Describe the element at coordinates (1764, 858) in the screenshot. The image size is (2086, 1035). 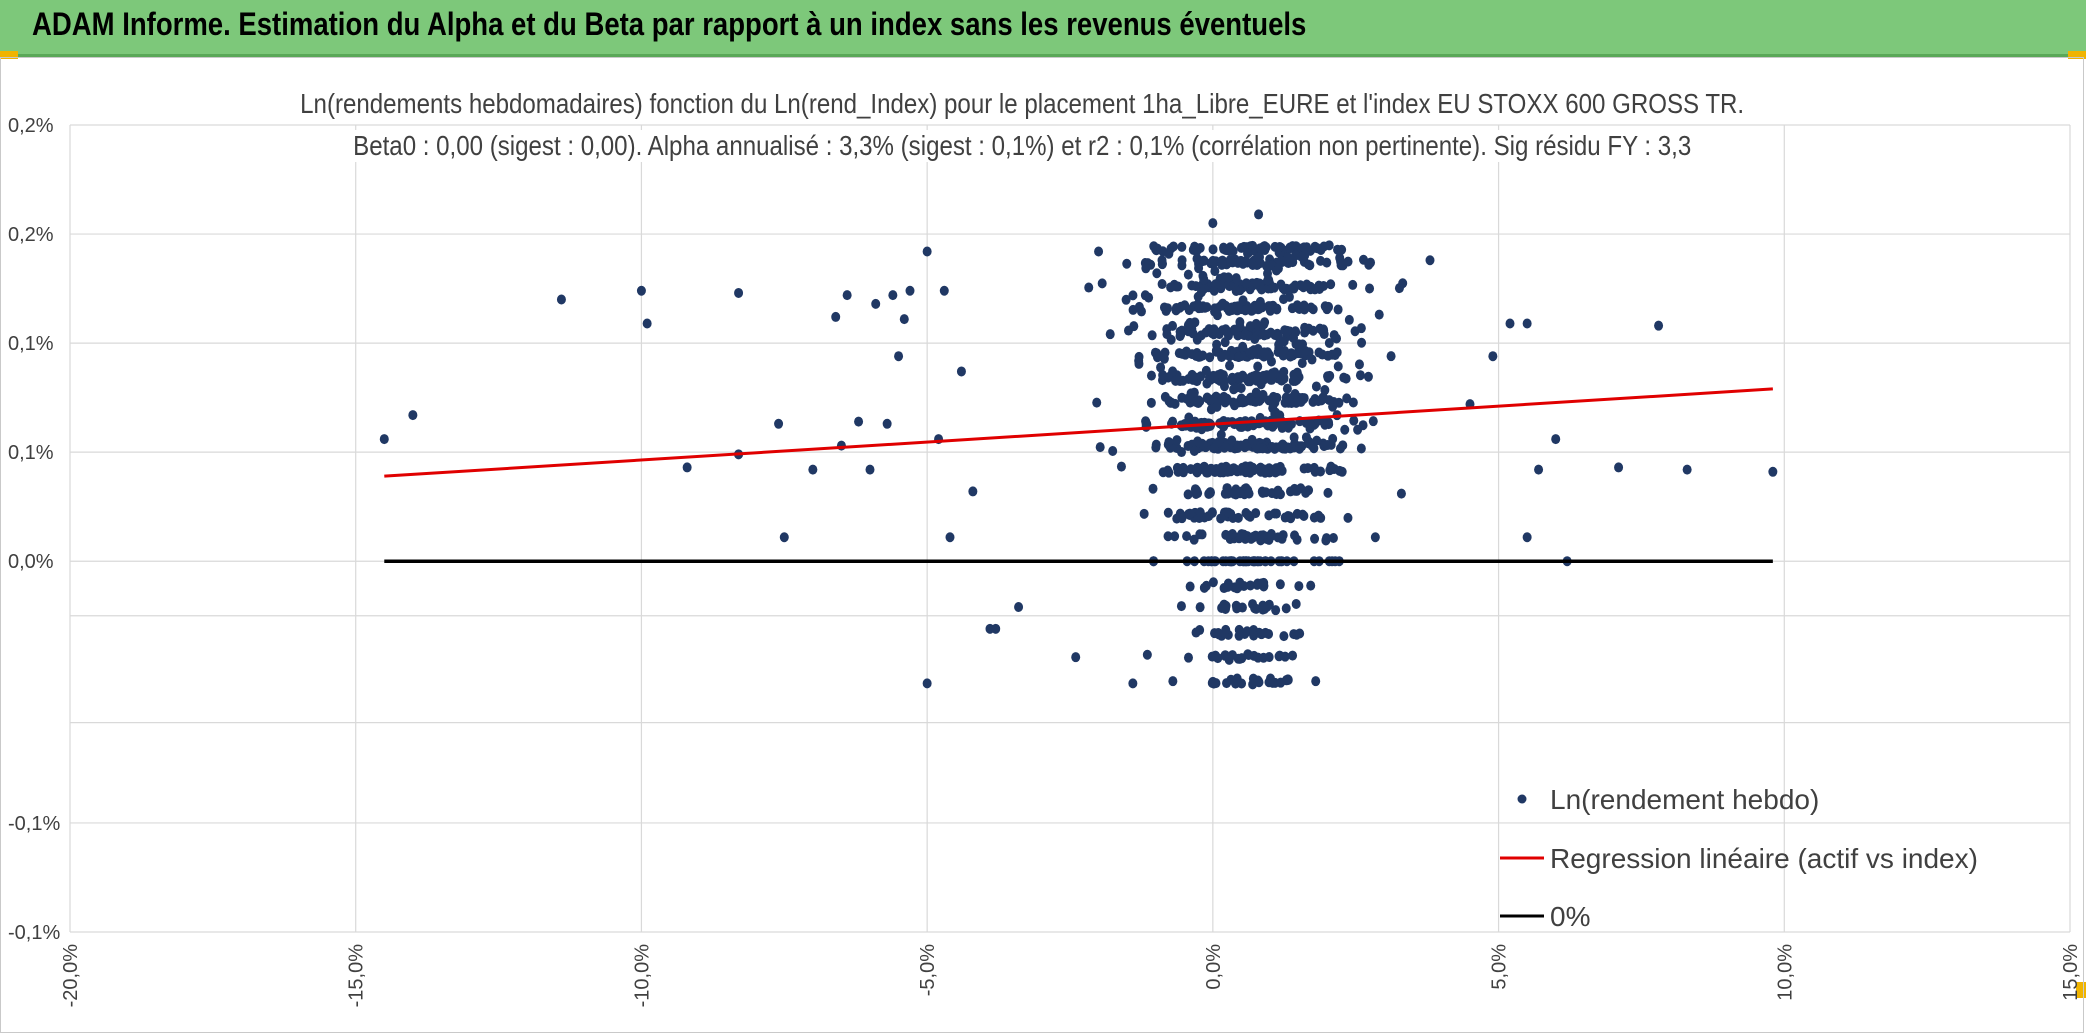
I see `legend-label-regression: Regression linéaire (actif vs index)` at that location.